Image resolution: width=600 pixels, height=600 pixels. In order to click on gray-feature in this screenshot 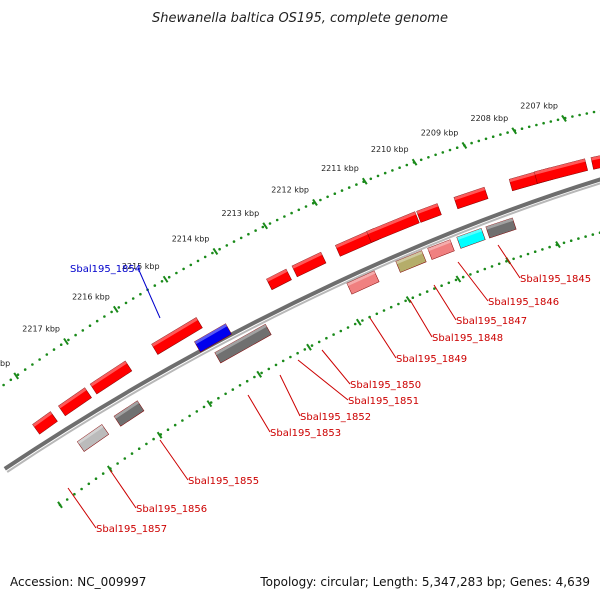, I will do `click(501, 228)`.